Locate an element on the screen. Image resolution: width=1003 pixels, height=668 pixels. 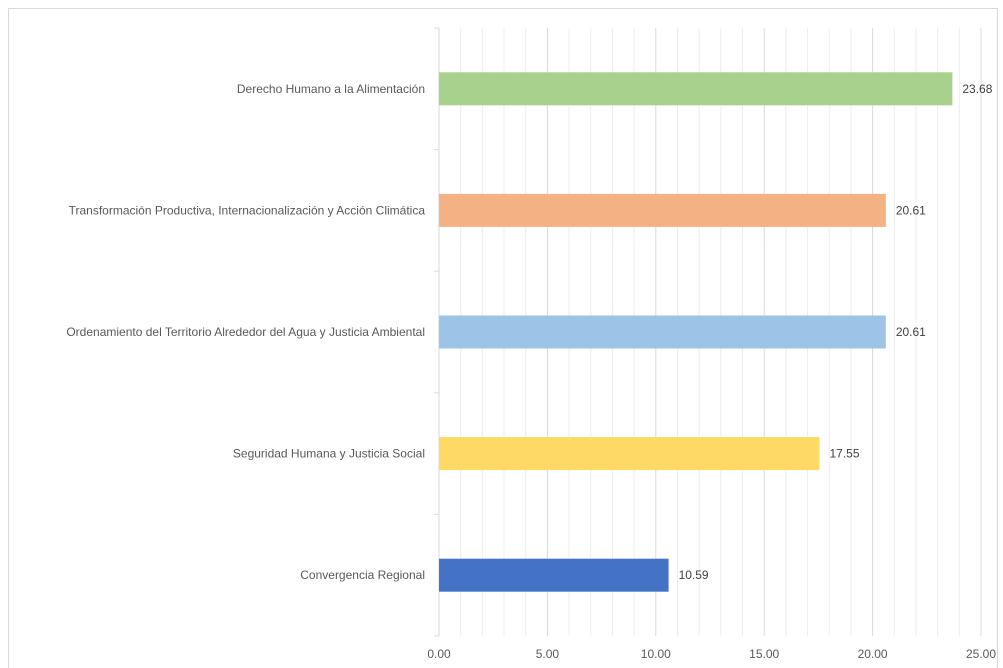
x-tick-label: 20.00 is located at coordinates (873, 654).